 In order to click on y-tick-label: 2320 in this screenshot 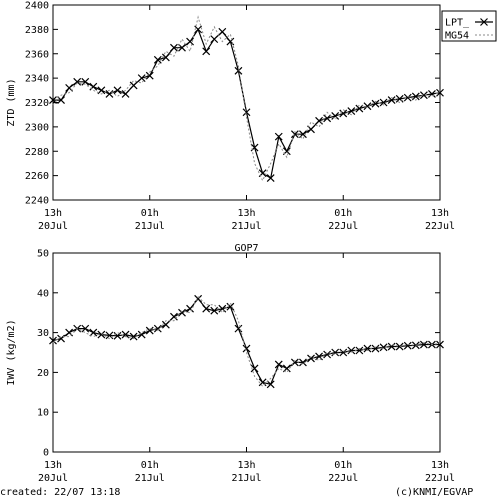, I will do `click(37, 103)`.